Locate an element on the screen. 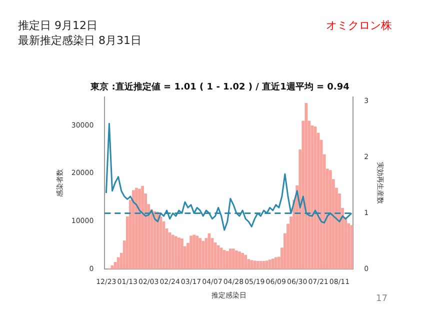 This screenshot has height=320, width=427. text: 最新推定感染日 8月31日 is located at coordinates (80, 40).